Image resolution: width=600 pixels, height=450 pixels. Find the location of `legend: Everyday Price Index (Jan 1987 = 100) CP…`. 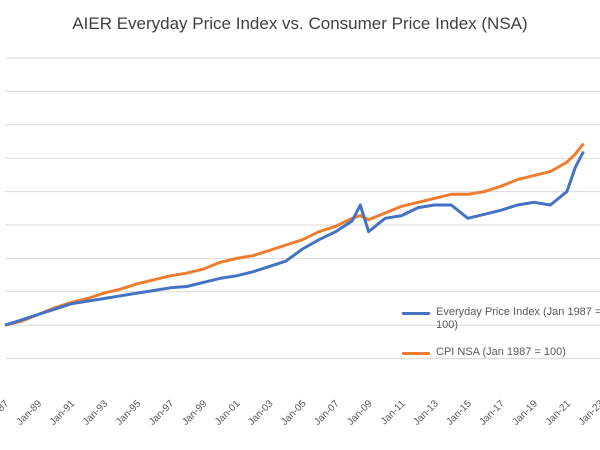

legend: Everyday Price Index (Jan 1987 = 100) CP… is located at coordinates (501, 332).